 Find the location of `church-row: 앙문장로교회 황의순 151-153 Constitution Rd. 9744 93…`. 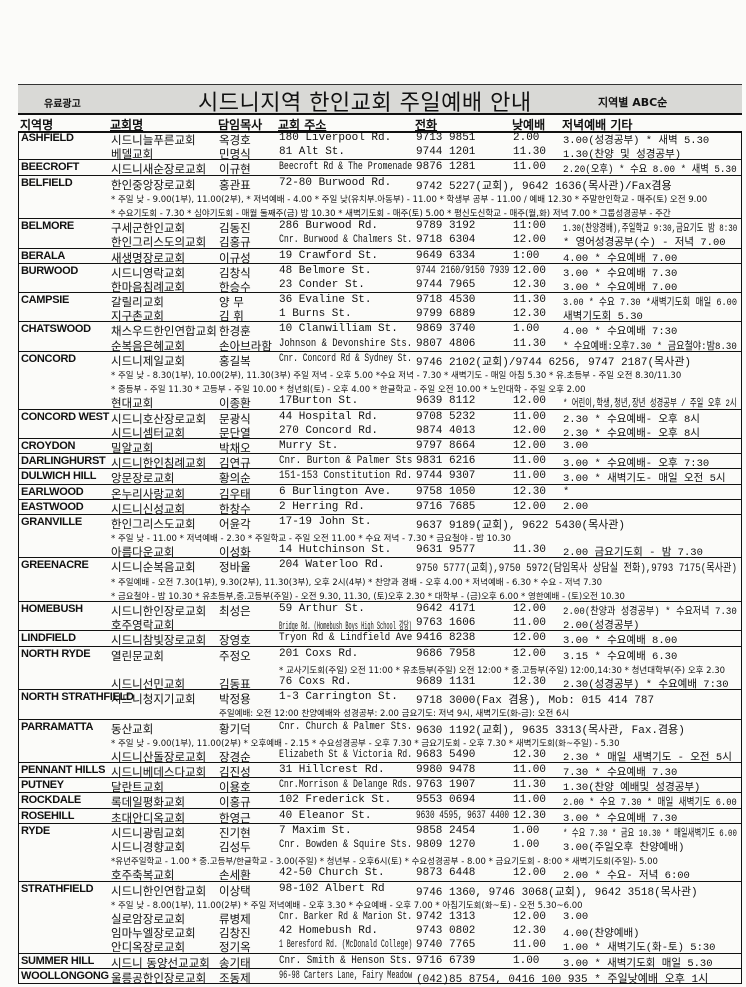

church-row: 앙문장로교회 황의순 151-153 Constitution Rd. 9744 93… is located at coordinates (380, 477).